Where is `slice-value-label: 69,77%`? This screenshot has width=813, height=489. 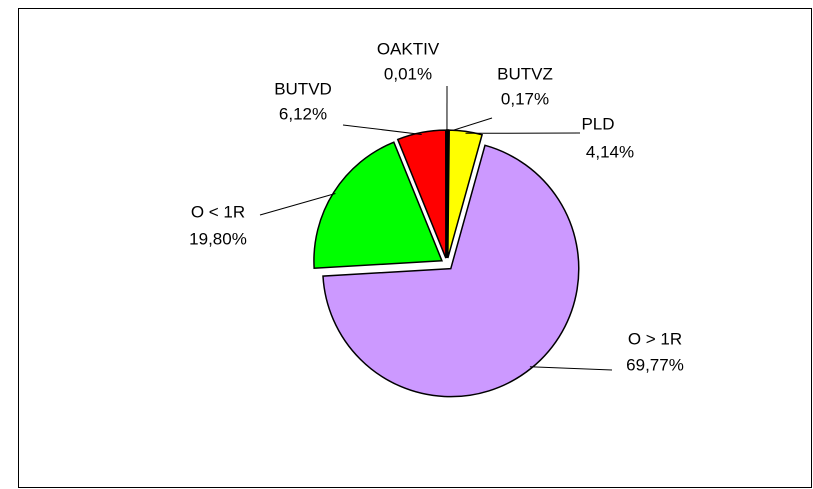
slice-value-label: 69,77% is located at coordinates (655, 364).